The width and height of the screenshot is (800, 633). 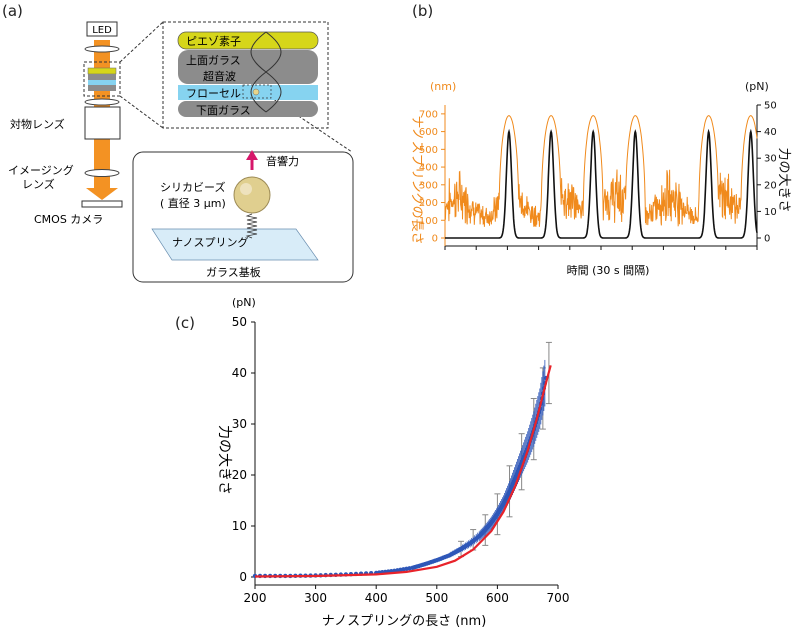 What do you see at coordinates (770, 106) in the screenshot?
I see `b-right-tick-label: 50` at bounding box center [770, 106].